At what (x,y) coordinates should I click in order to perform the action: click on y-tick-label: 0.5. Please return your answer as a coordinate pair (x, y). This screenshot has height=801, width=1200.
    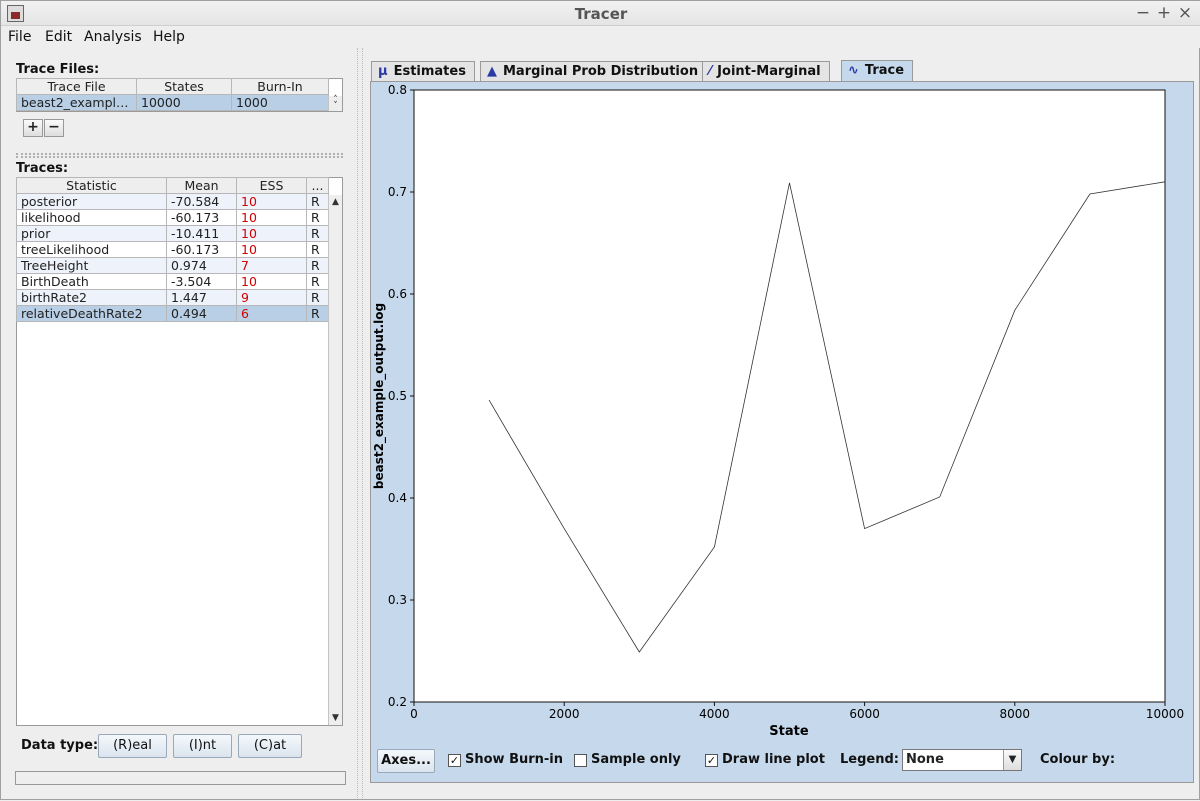
    Looking at the image, I should click on (397, 396).